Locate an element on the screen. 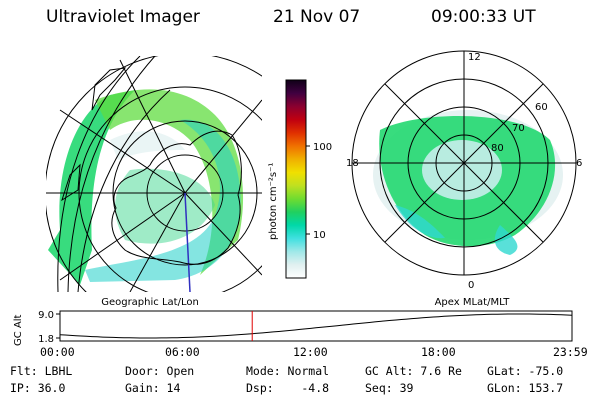 The width and height of the screenshot is (600, 400). colorbar-tick-100: 100 is located at coordinates (322, 147).